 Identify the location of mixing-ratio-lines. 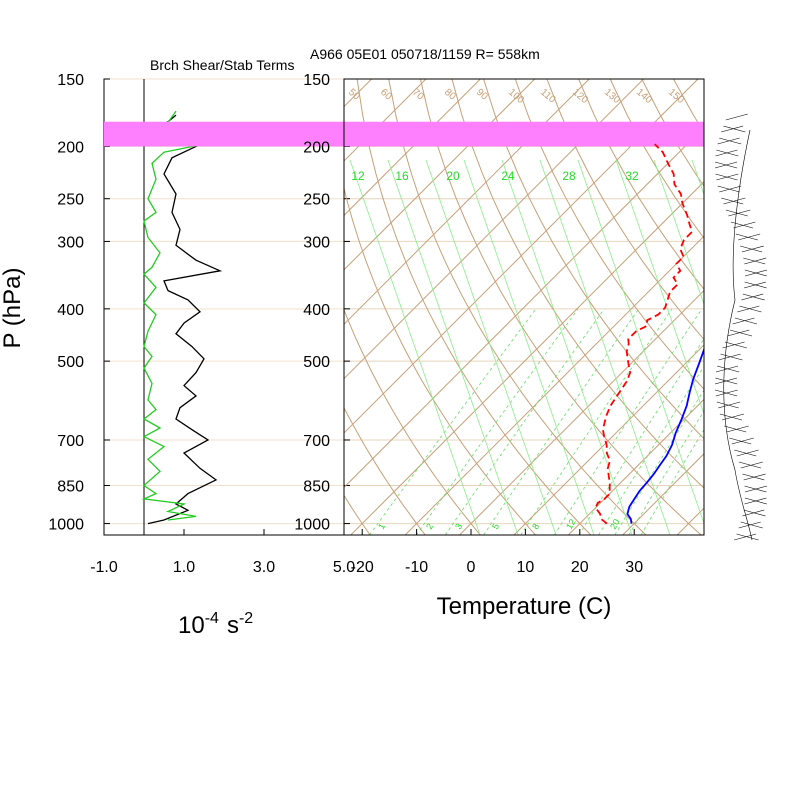
(536, 421).